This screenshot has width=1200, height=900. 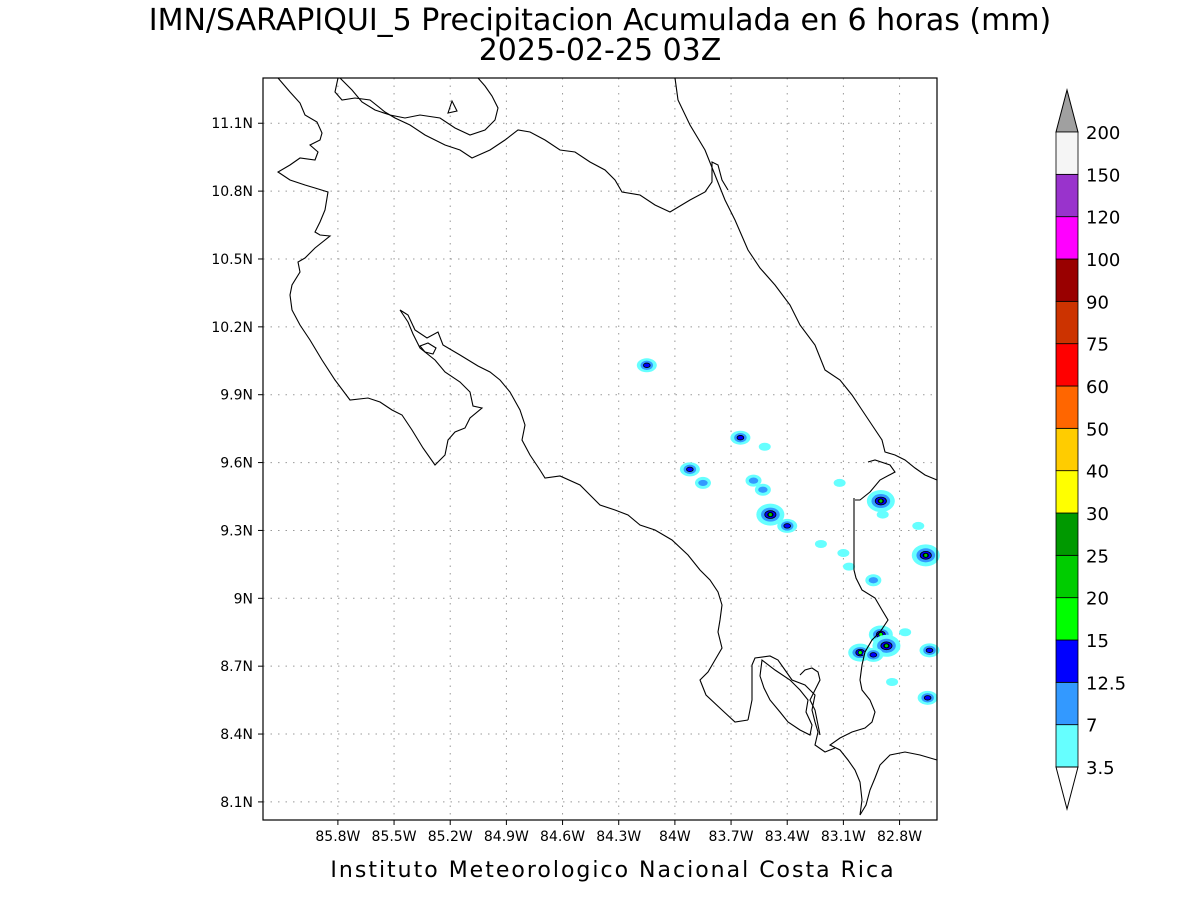 What do you see at coordinates (1097, 472) in the screenshot?
I see `legend-label: 40` at bounding box center [1097, 472].